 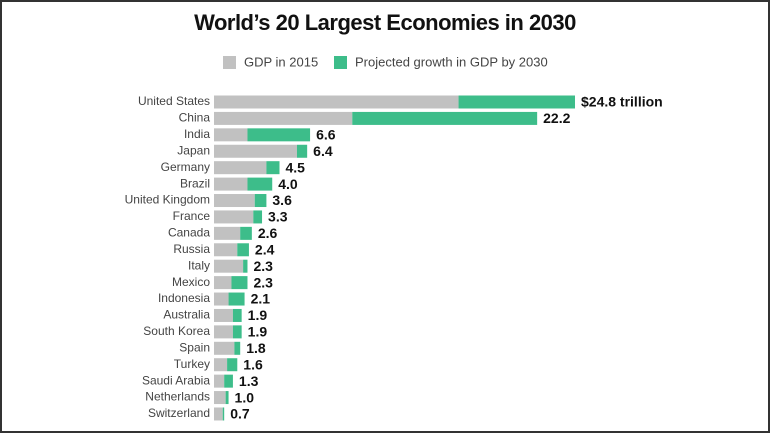 What do you see at coordinates (167, 200) in the screenshot?
I see `category-label: United Kingdom` at bounding box center [167, 200].